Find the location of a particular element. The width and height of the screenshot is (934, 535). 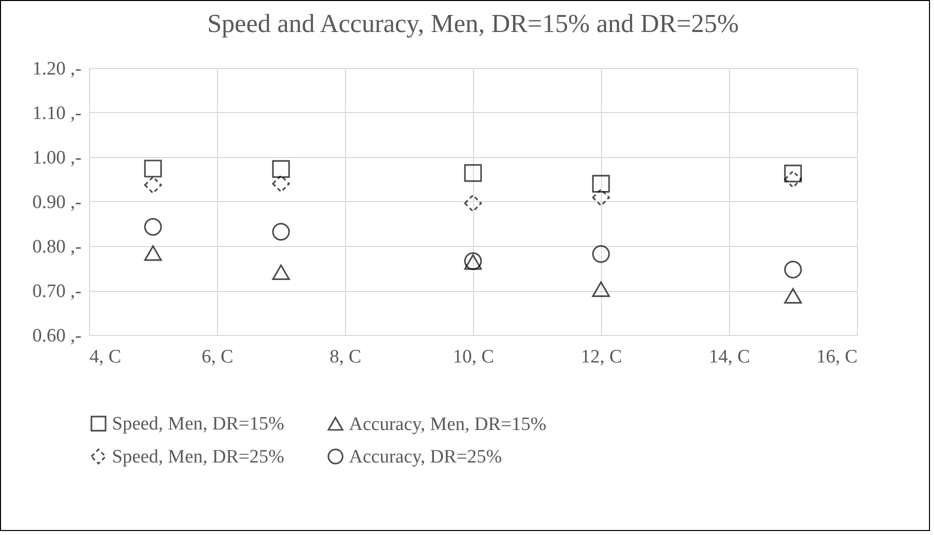

y-tick-label: 0.80 ,- is located at coordinates (57, 247).